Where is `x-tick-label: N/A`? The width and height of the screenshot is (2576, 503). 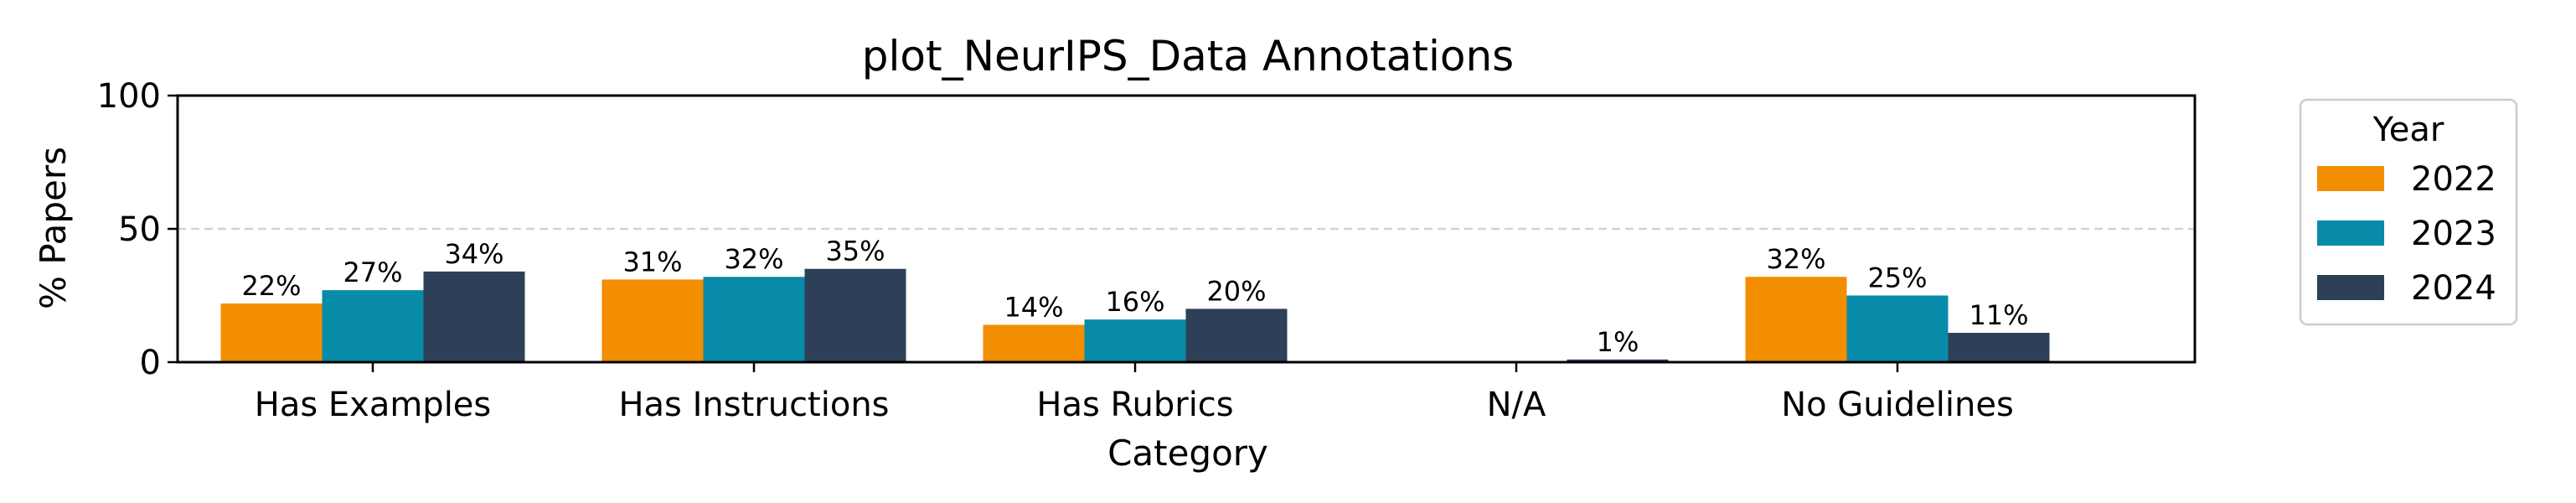
x-tick-label: N/A is located at coordinates (1516, 405).